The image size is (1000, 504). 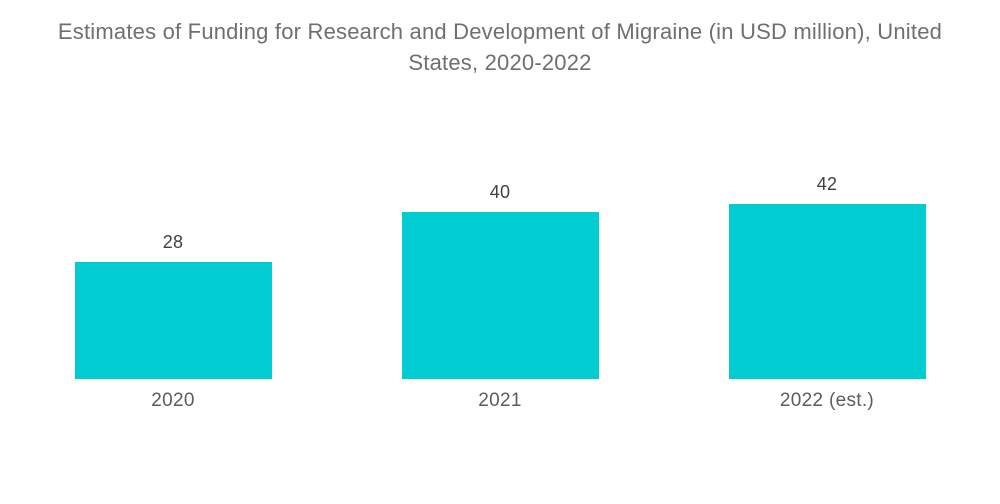 I want to click on bar-2021, so click(x=500, y=295).